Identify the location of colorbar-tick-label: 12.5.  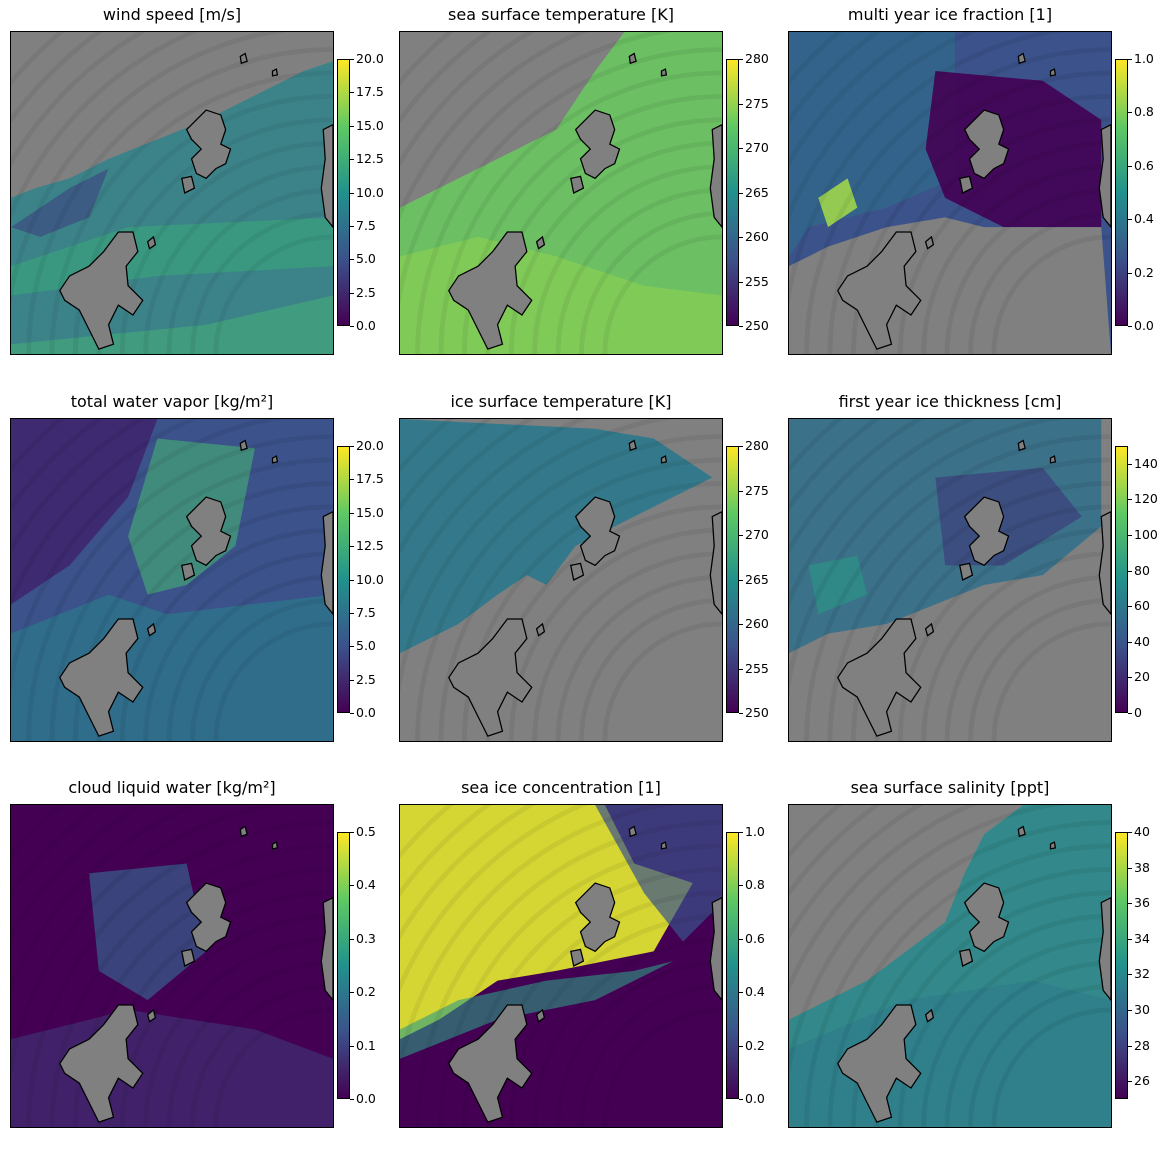
(370, 546).